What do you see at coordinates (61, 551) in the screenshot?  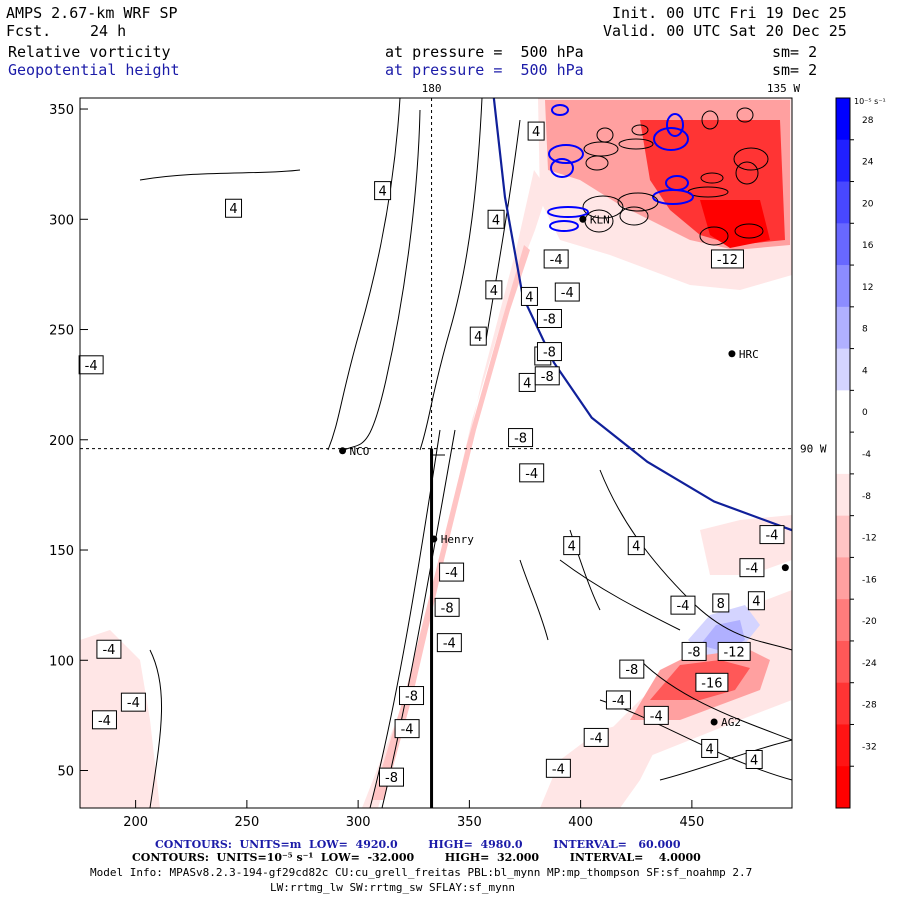 I see `y-tick-label-2: 150` at bounding box center [61, 551].